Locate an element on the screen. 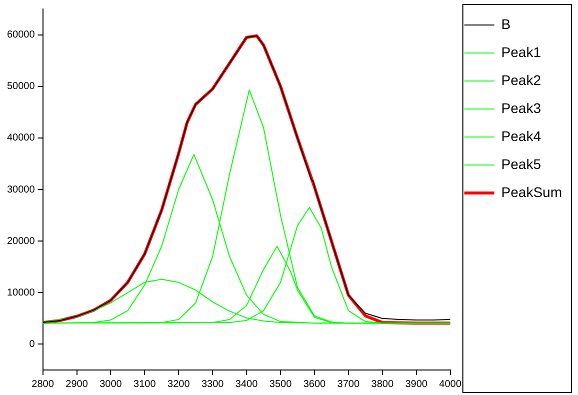 Image resolution: width=578 pixels, height=395 pixels. x-tick-label: 3600 is located at coordinates (314, 384).